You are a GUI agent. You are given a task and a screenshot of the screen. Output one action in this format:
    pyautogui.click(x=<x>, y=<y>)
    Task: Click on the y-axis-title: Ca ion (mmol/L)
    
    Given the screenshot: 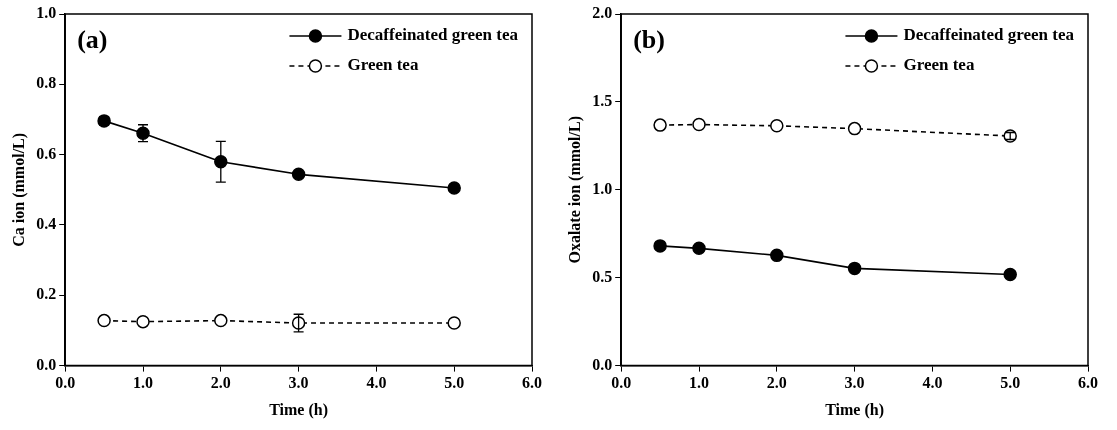 What is the action you would take?
    pyautogui.click(x=18, y=189)
    